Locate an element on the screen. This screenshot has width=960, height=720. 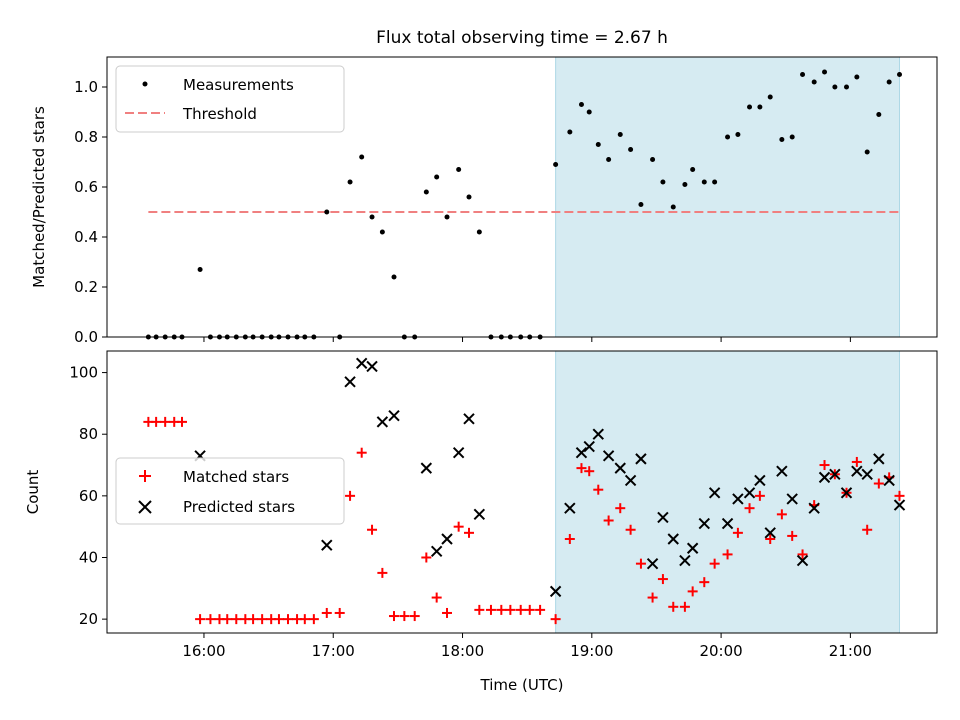
x-axis-label: Time (UTC) is located at coordinates (522, 685).